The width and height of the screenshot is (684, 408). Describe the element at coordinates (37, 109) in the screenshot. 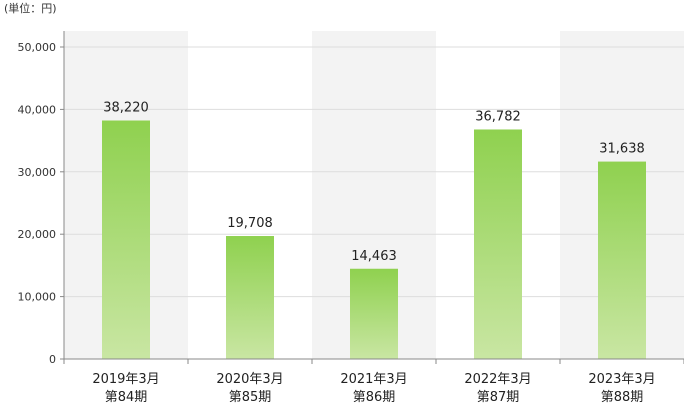

I see `y-tick-label: 40,000` at that location.